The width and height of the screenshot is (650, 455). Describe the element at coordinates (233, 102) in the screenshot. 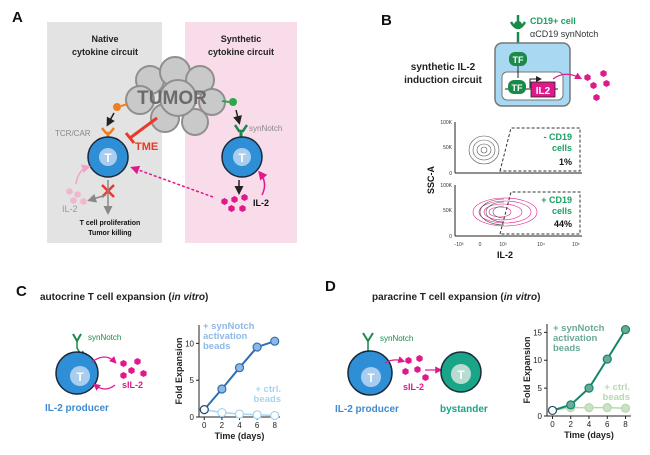

I see `synthetic-antigen-icon` at that location.